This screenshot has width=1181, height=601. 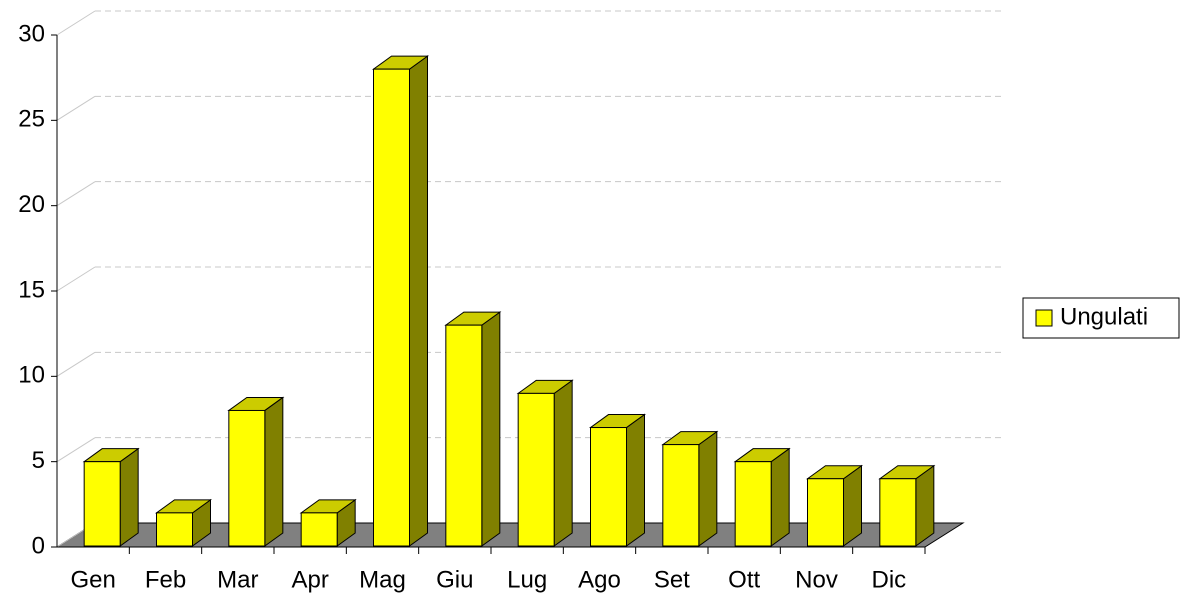 I want to click on x-tick-label: Mag, so click(x=382, y=579).